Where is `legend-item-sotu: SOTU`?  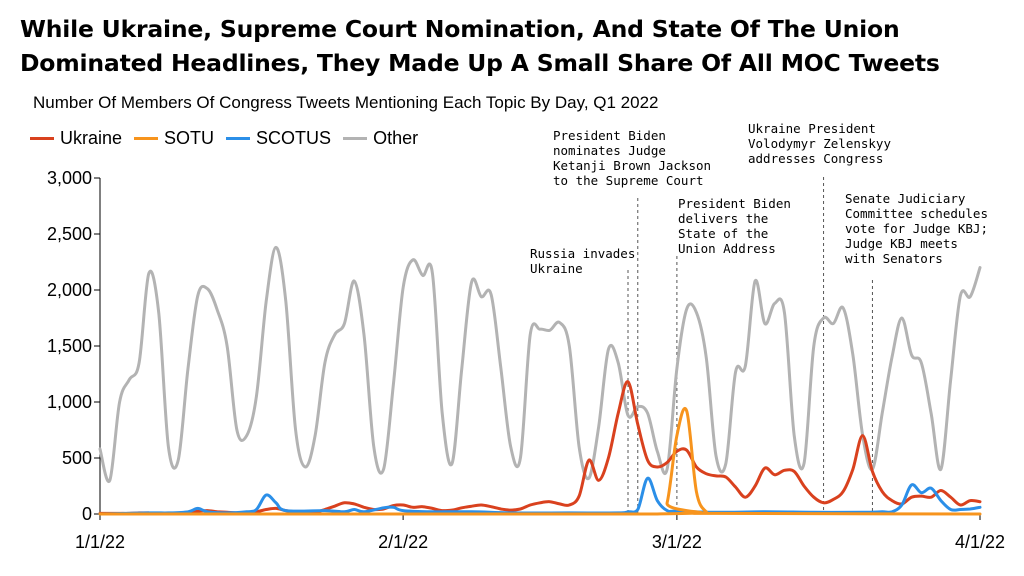
legend-item-sotu: SOTU is located at coordinates (174, 138).